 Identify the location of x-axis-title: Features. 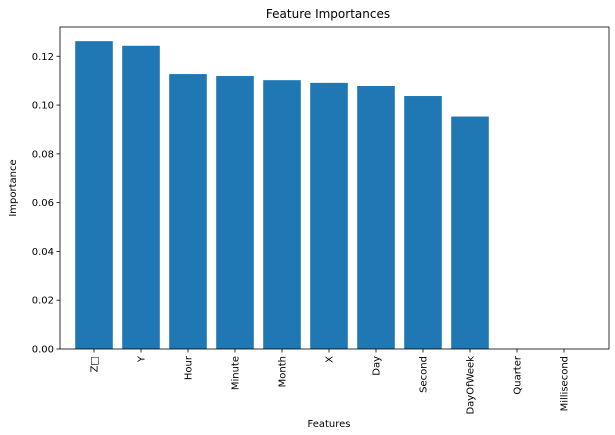
(329, 424).